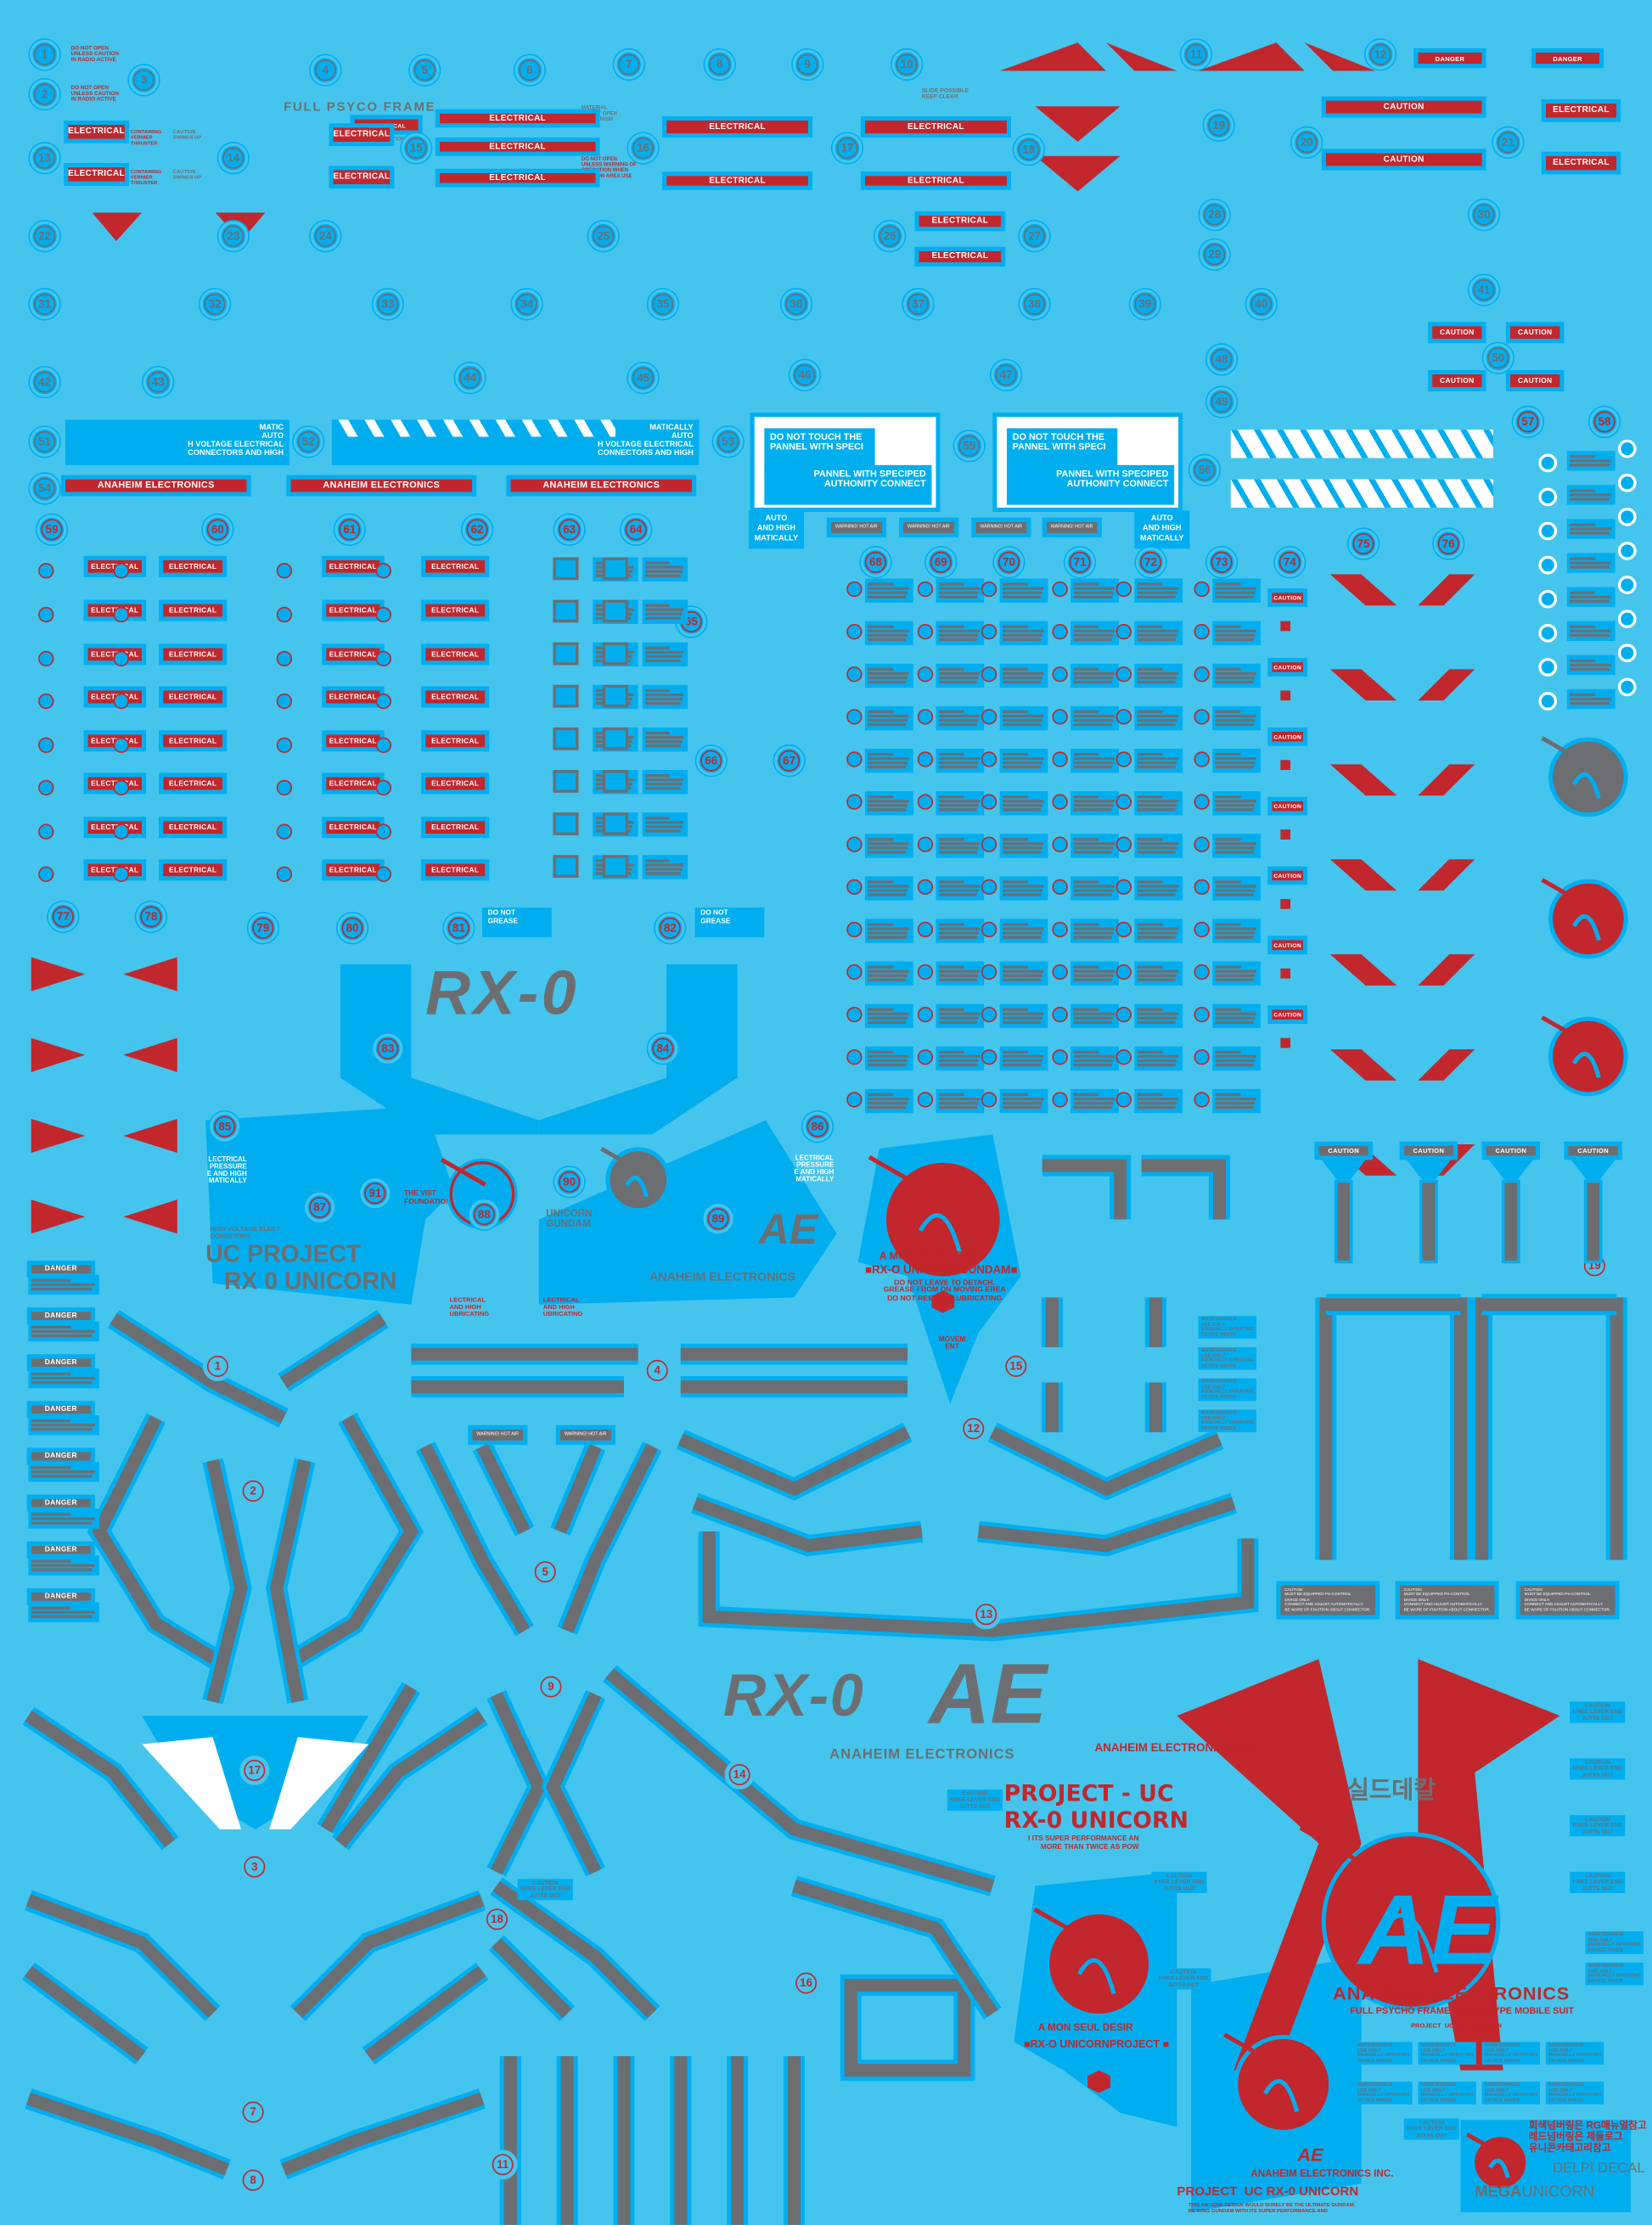 The image size is (1652, 2225). I want to click on decal-number: 11, so click(1196, 54).